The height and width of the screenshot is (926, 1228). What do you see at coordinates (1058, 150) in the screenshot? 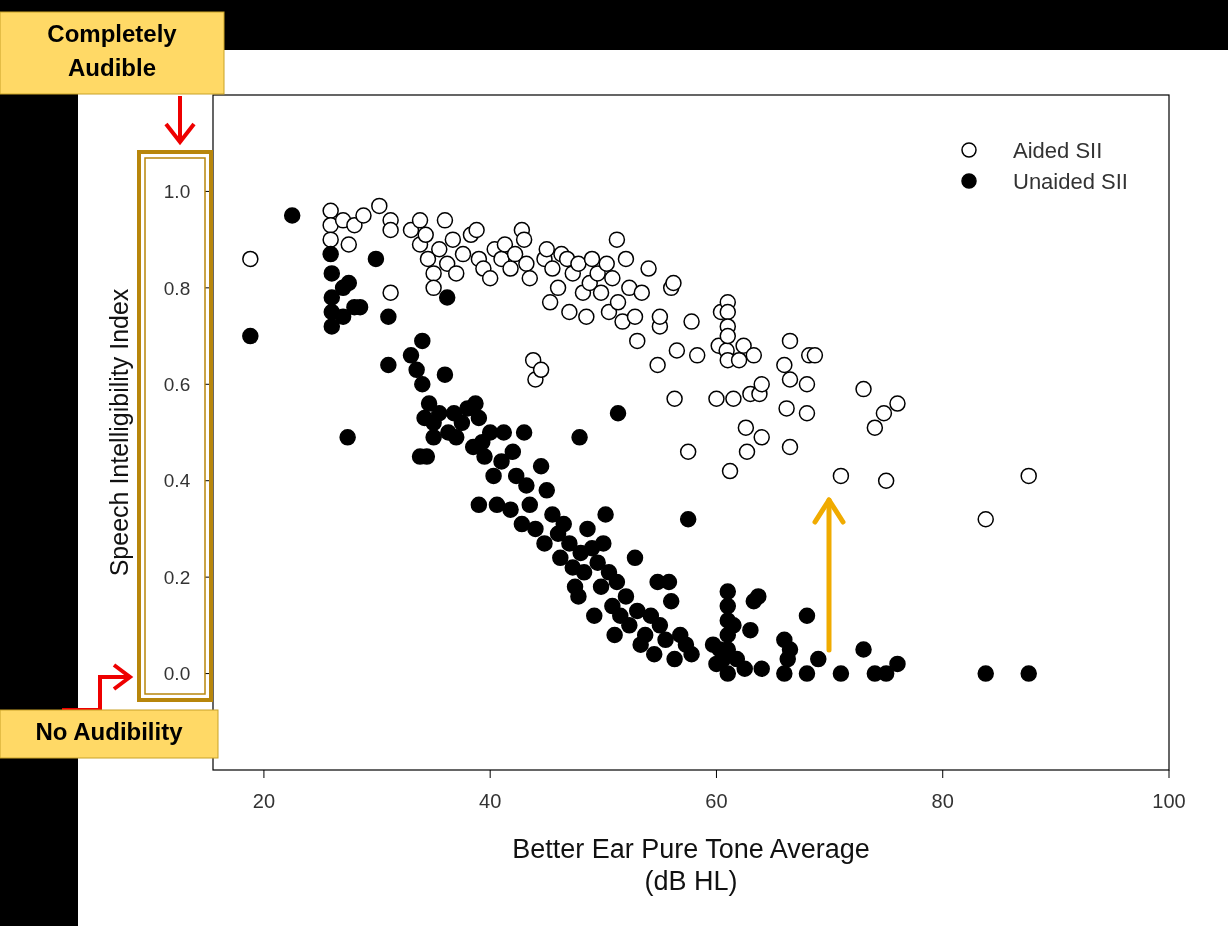
I see `legend-label: Aided SII` at bounding box center [1058, 150].